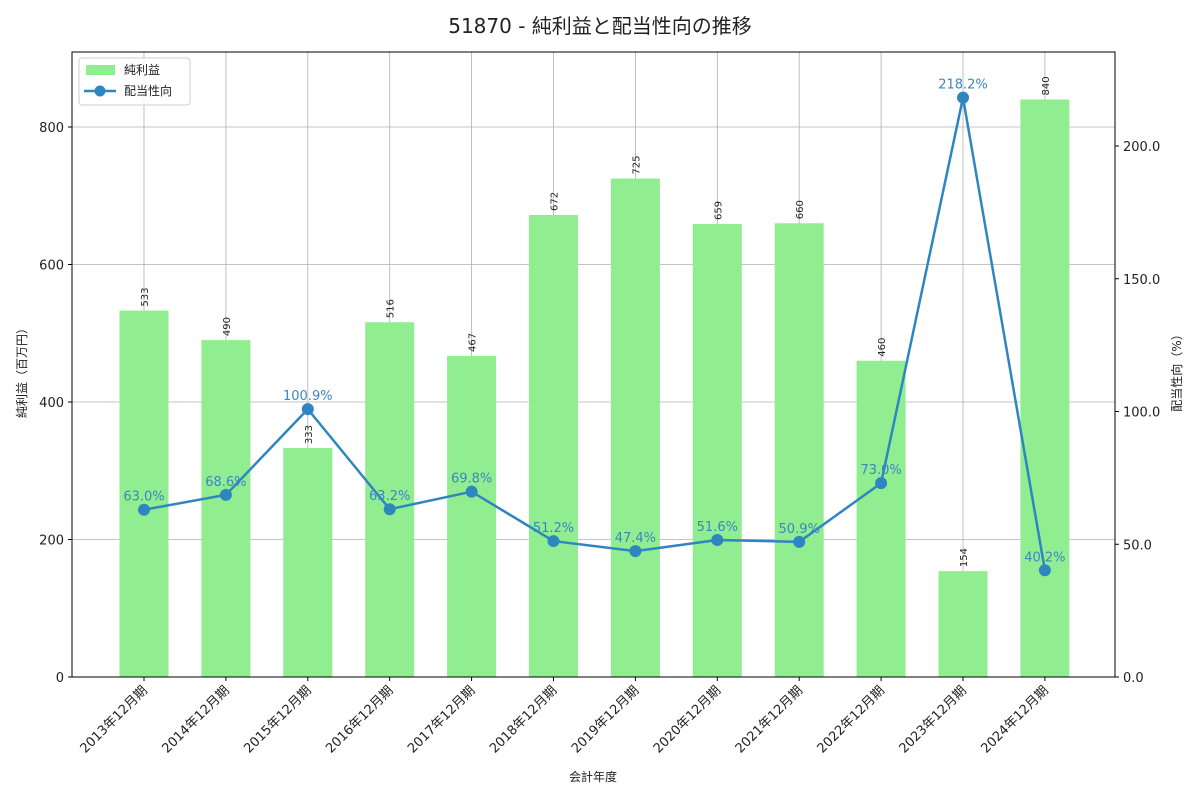 The height and width of the screenshot is (800, 1200). Describe the element at coordinates (600, 26) in the screenshot. I see `chart-title: 51870 - 純利益と配当性向の推移` at that location.